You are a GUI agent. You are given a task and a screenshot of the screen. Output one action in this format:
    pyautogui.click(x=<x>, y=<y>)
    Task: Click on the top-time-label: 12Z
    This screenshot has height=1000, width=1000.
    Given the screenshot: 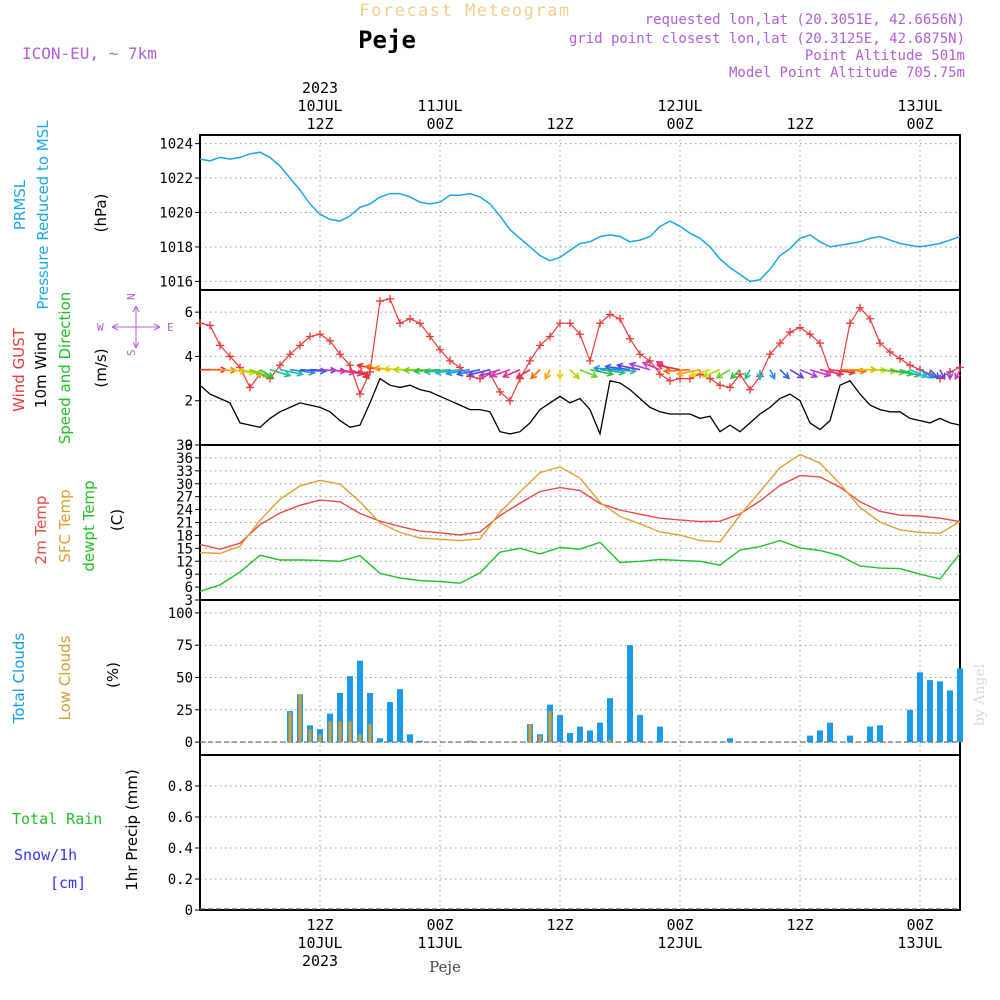 What is the action you would take?
    pyautogui.click(x=799, y=124)
    